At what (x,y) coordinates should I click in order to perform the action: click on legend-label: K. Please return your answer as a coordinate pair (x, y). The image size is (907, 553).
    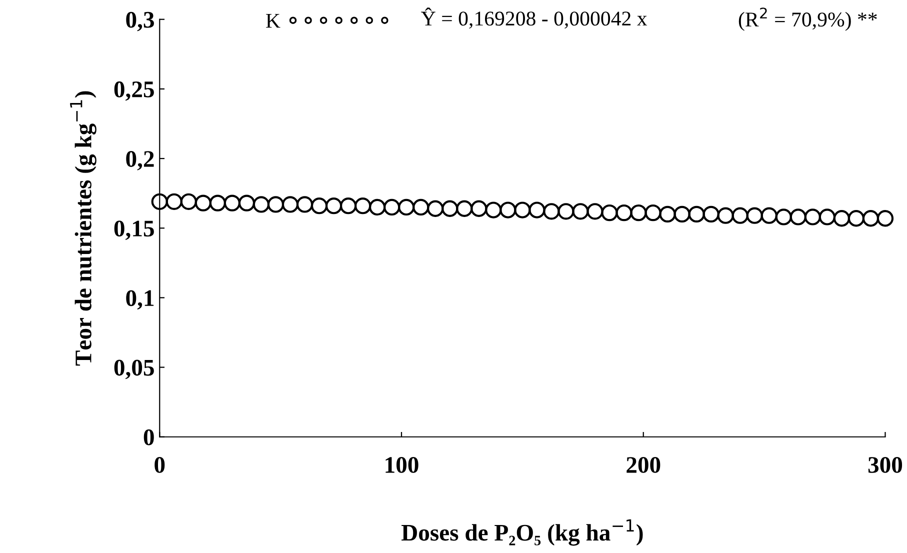
    Looking at the image, I should click on (273, 21).